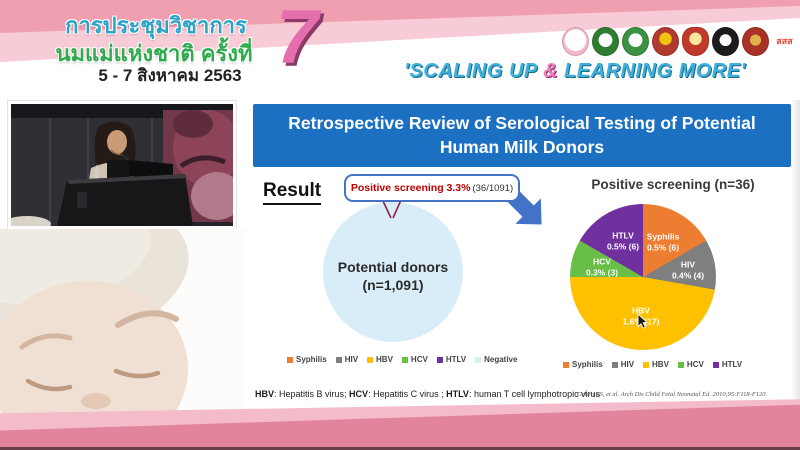 The height and width of the screenshot is (450, 800). I want to click on conference-date: 5 - 7 สิงหาคม 2563, so click(170, 75).